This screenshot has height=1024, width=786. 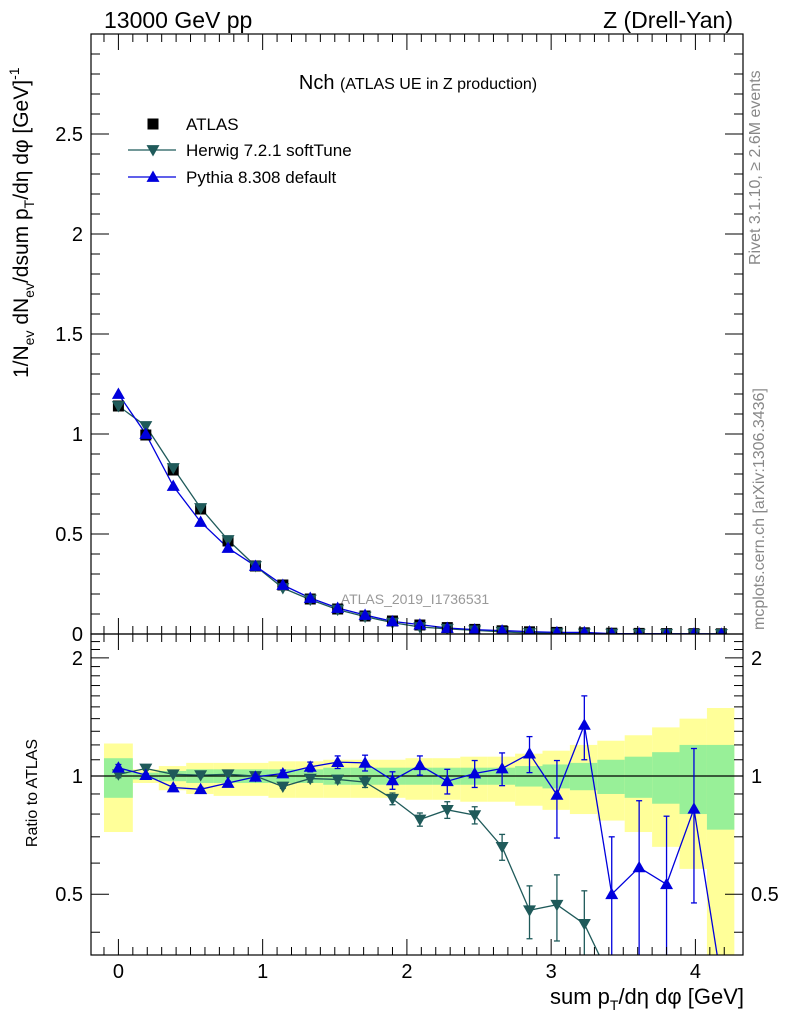 What do you see at coordinates (118, 972) in the screenshot?
I see `x-tick-label: 0` at bounding box center [118, 972].